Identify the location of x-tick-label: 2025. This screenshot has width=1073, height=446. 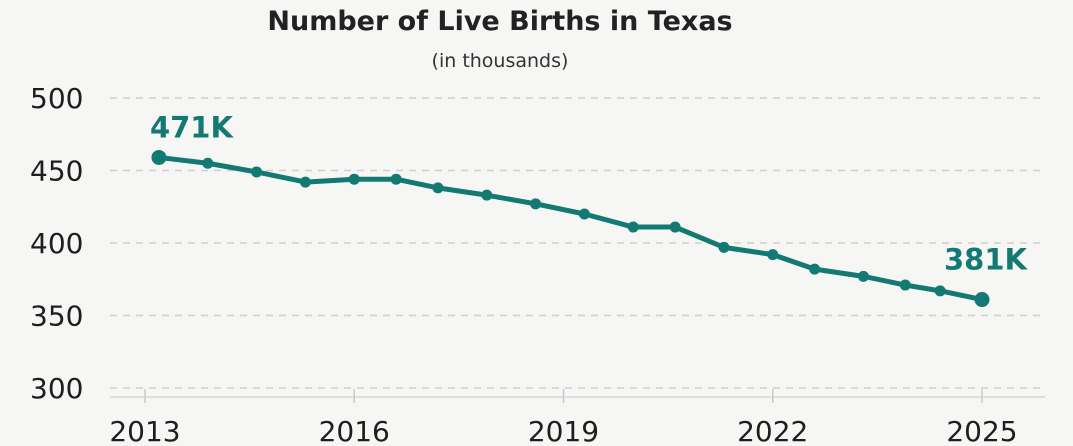
(981, 430).